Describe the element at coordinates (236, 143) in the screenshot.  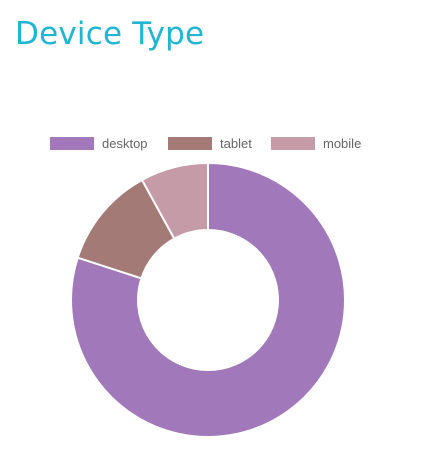
I see `legend-label-tablet: tablet` at that location.